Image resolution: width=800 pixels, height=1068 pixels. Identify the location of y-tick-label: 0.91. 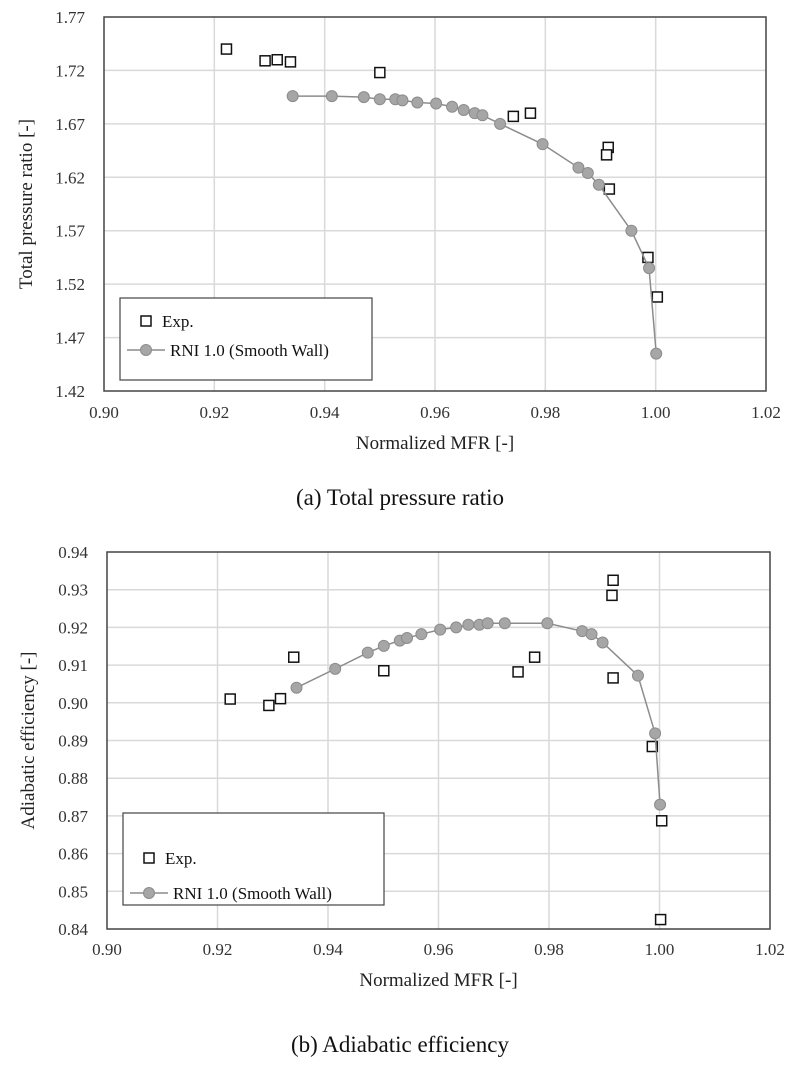
(73, 665).